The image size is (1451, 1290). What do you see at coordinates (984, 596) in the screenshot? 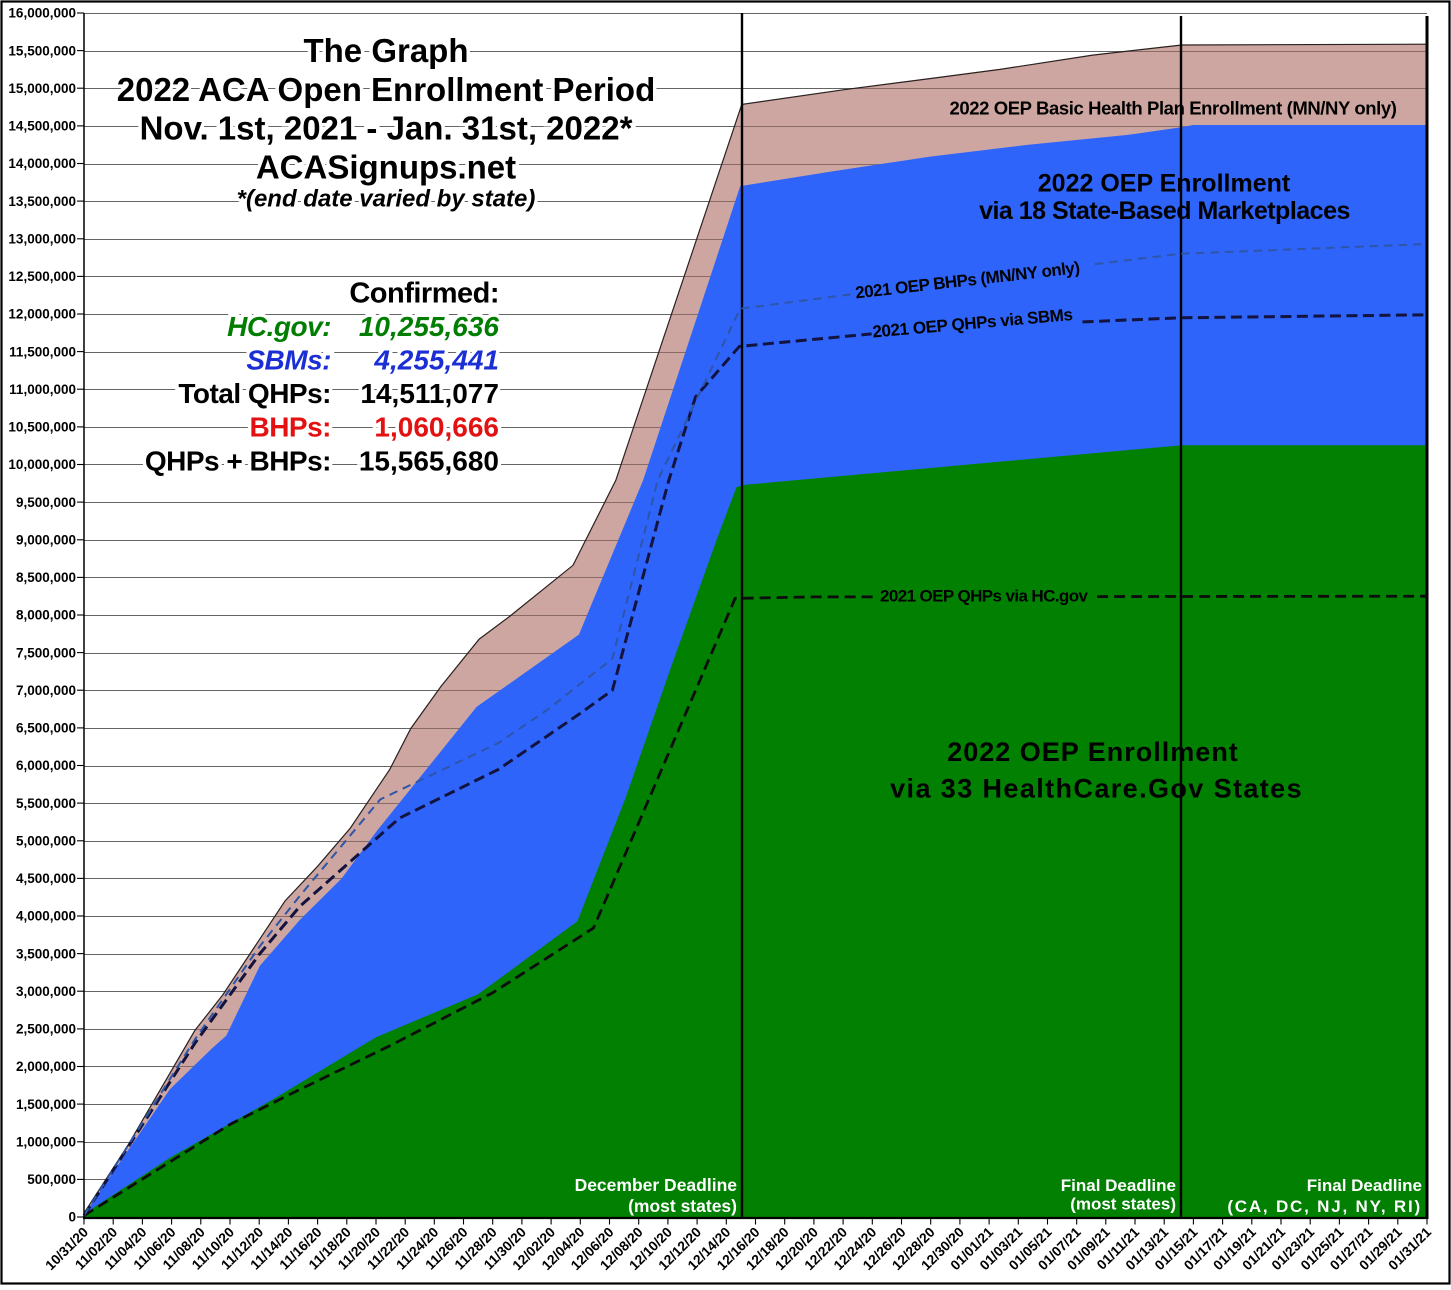
I see `svg-text: 2021 OEP QHPs via HC.gov` at bounding box center [984, 596].